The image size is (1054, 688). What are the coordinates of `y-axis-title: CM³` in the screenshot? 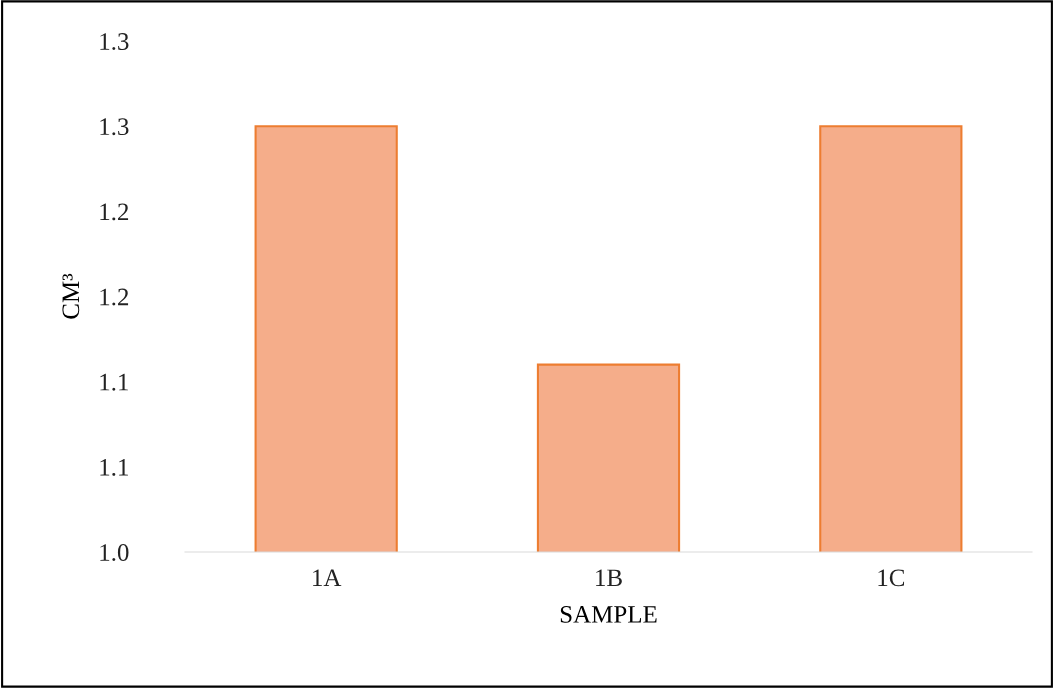 It's located at (71, 296).